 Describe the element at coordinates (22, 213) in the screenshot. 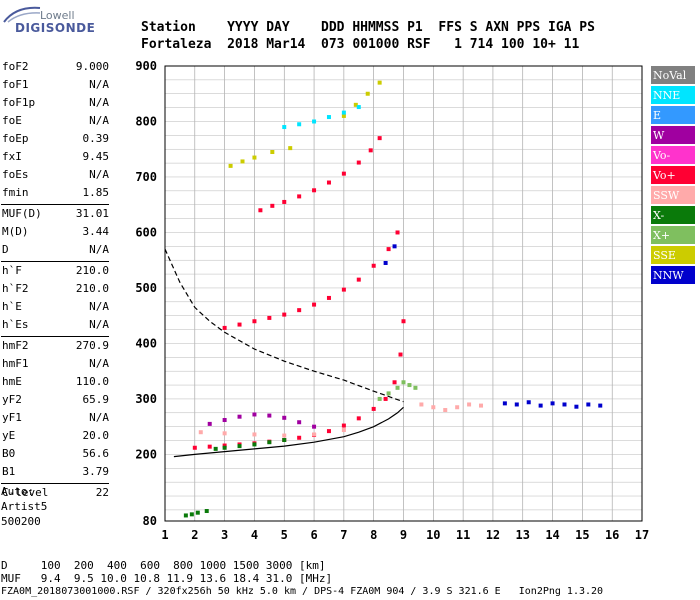

I see `param-label: MUF(D)` at that location.